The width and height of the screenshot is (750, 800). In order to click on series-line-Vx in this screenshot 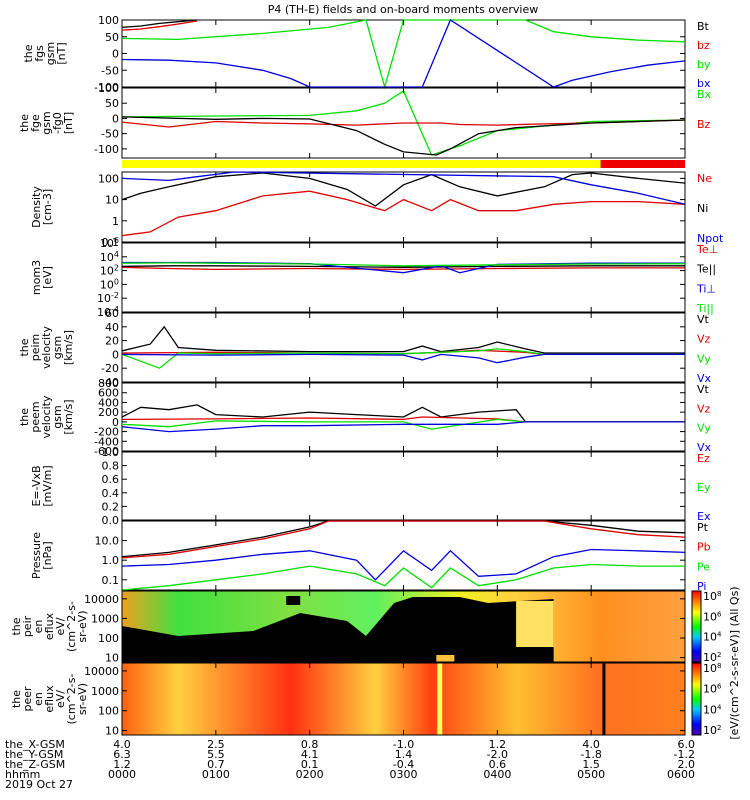, I will do `click(403, 427)`.